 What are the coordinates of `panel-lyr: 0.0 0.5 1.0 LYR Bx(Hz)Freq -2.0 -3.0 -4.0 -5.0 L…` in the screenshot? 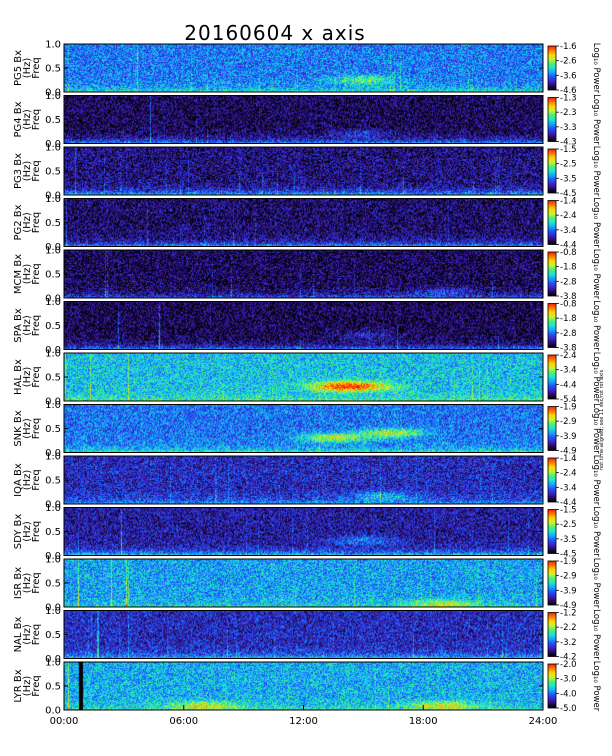 It's located at (307, 687).